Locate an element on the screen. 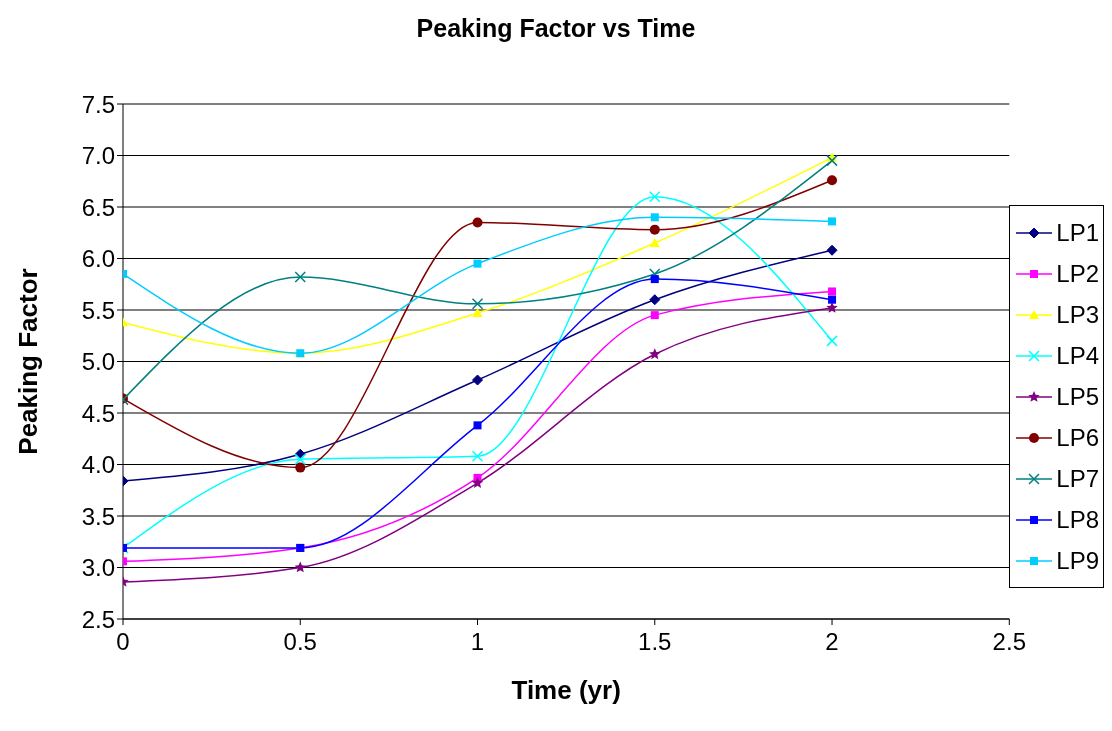 The image size is (1112, 731). y-tick-label: 7.5 is located at coordinates (98, 104).